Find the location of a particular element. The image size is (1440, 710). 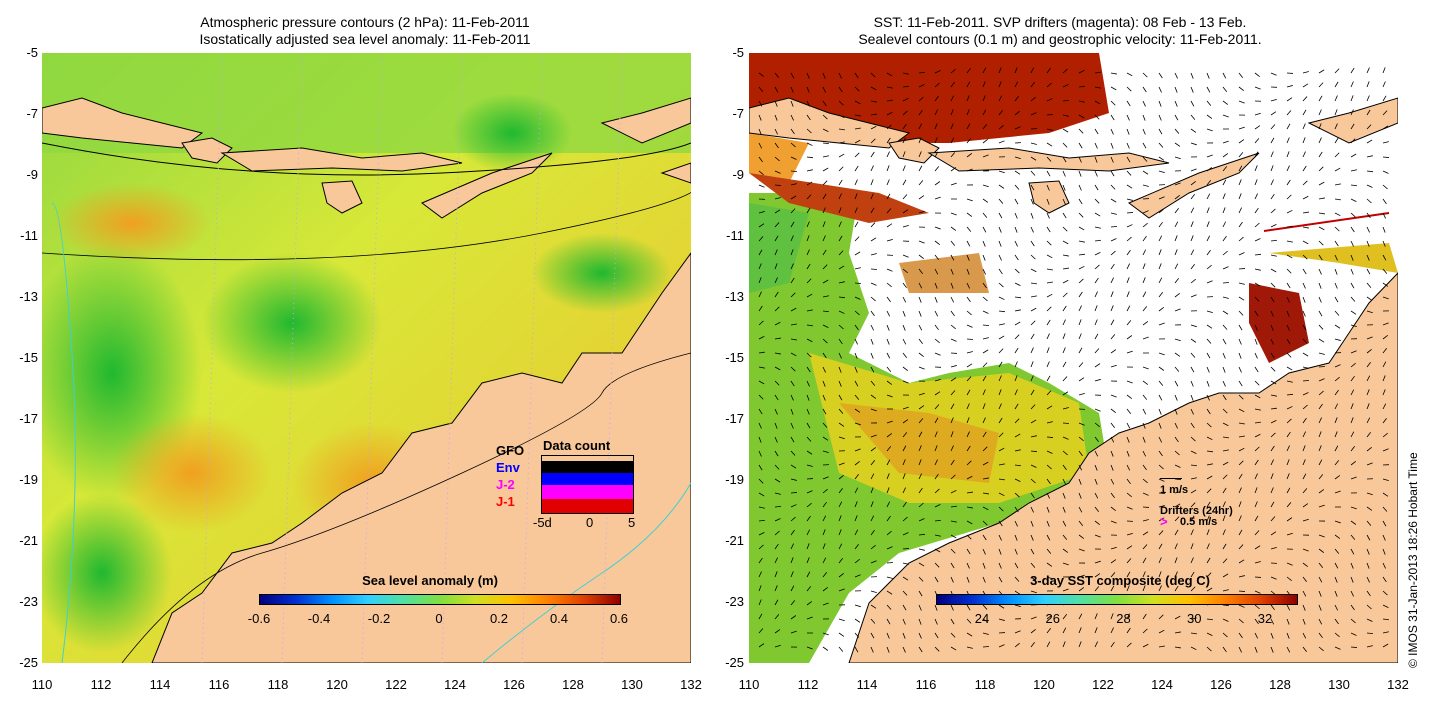

drifters-arrow-icon: > is located at coordinates (1164, 521).